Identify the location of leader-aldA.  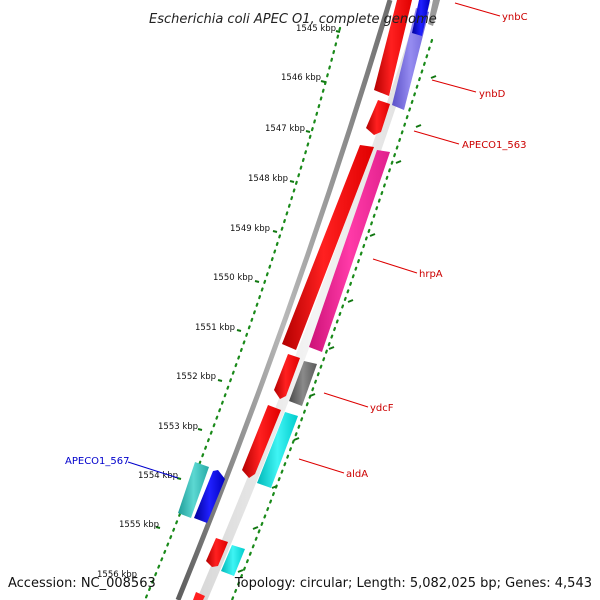
(321, 466).